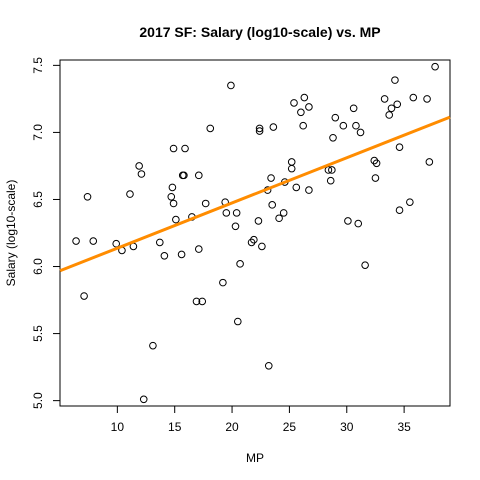  Describe the element at coordinates (118, 427) in the screenshot. I see `x-tick-label: 10` at that location.